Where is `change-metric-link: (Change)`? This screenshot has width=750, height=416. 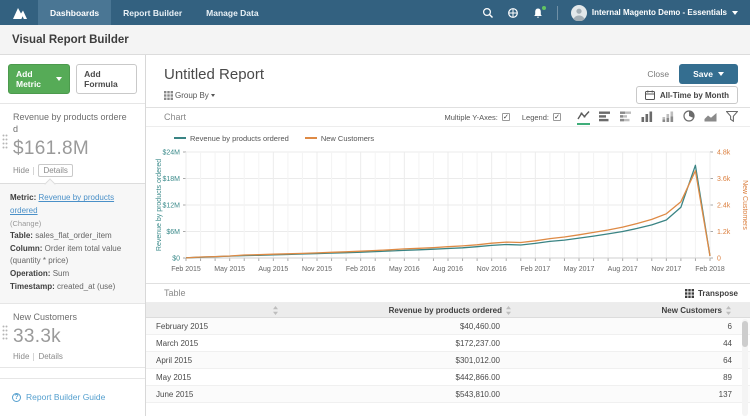 change-metric-link: (Change) is located at coordinates (26, 223).